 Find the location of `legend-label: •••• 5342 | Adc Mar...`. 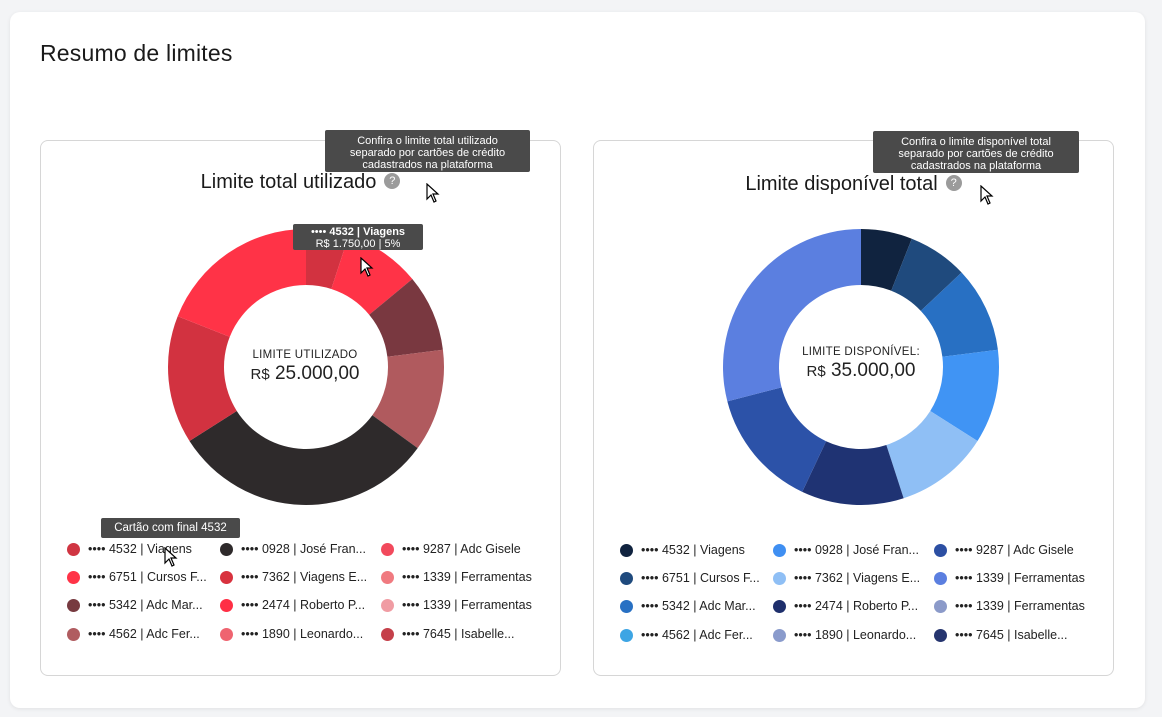

legend-label: •••• 5342 | Adc Mar... is located at coordinates (698, 606).